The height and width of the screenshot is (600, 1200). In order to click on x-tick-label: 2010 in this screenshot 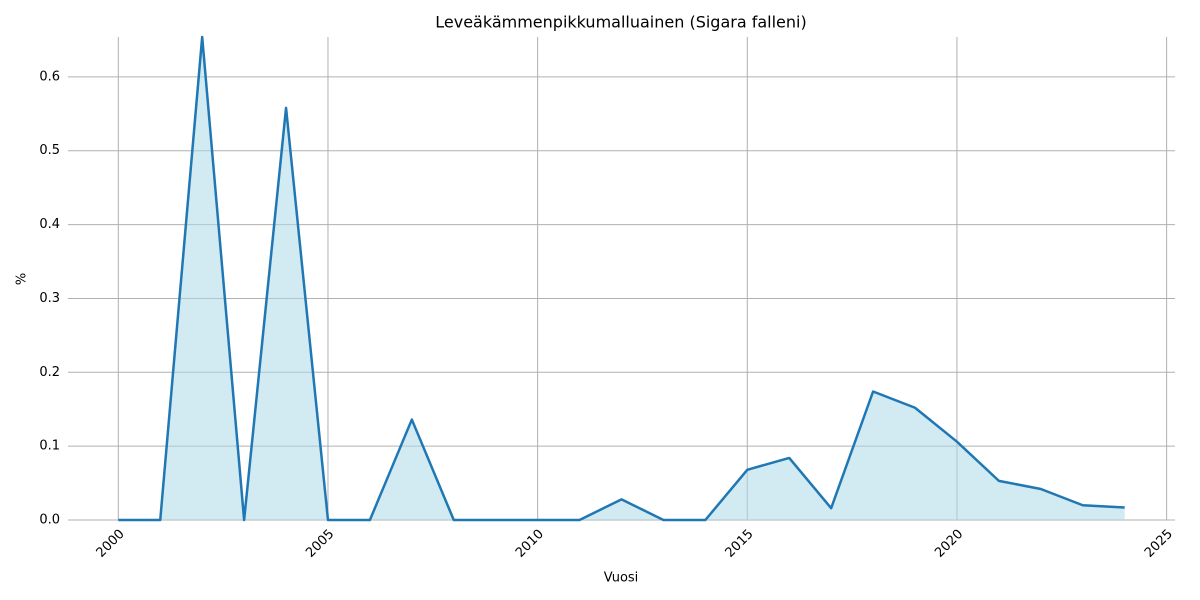, I will do `click(530, 544)`.